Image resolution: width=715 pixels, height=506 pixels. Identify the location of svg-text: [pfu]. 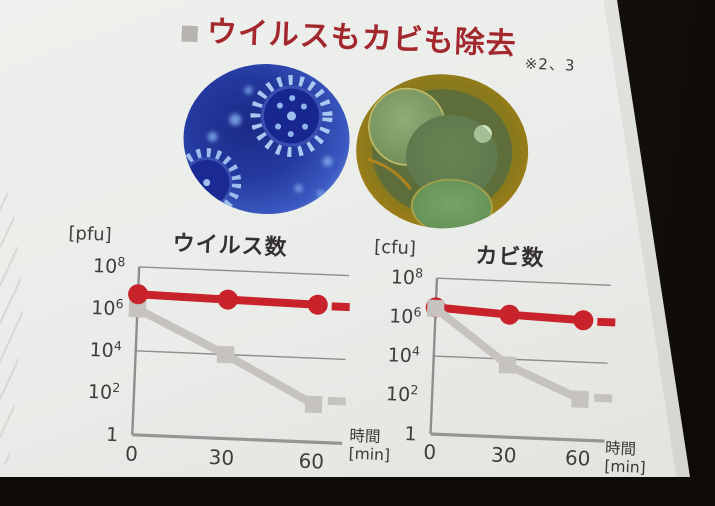
(90, 234).